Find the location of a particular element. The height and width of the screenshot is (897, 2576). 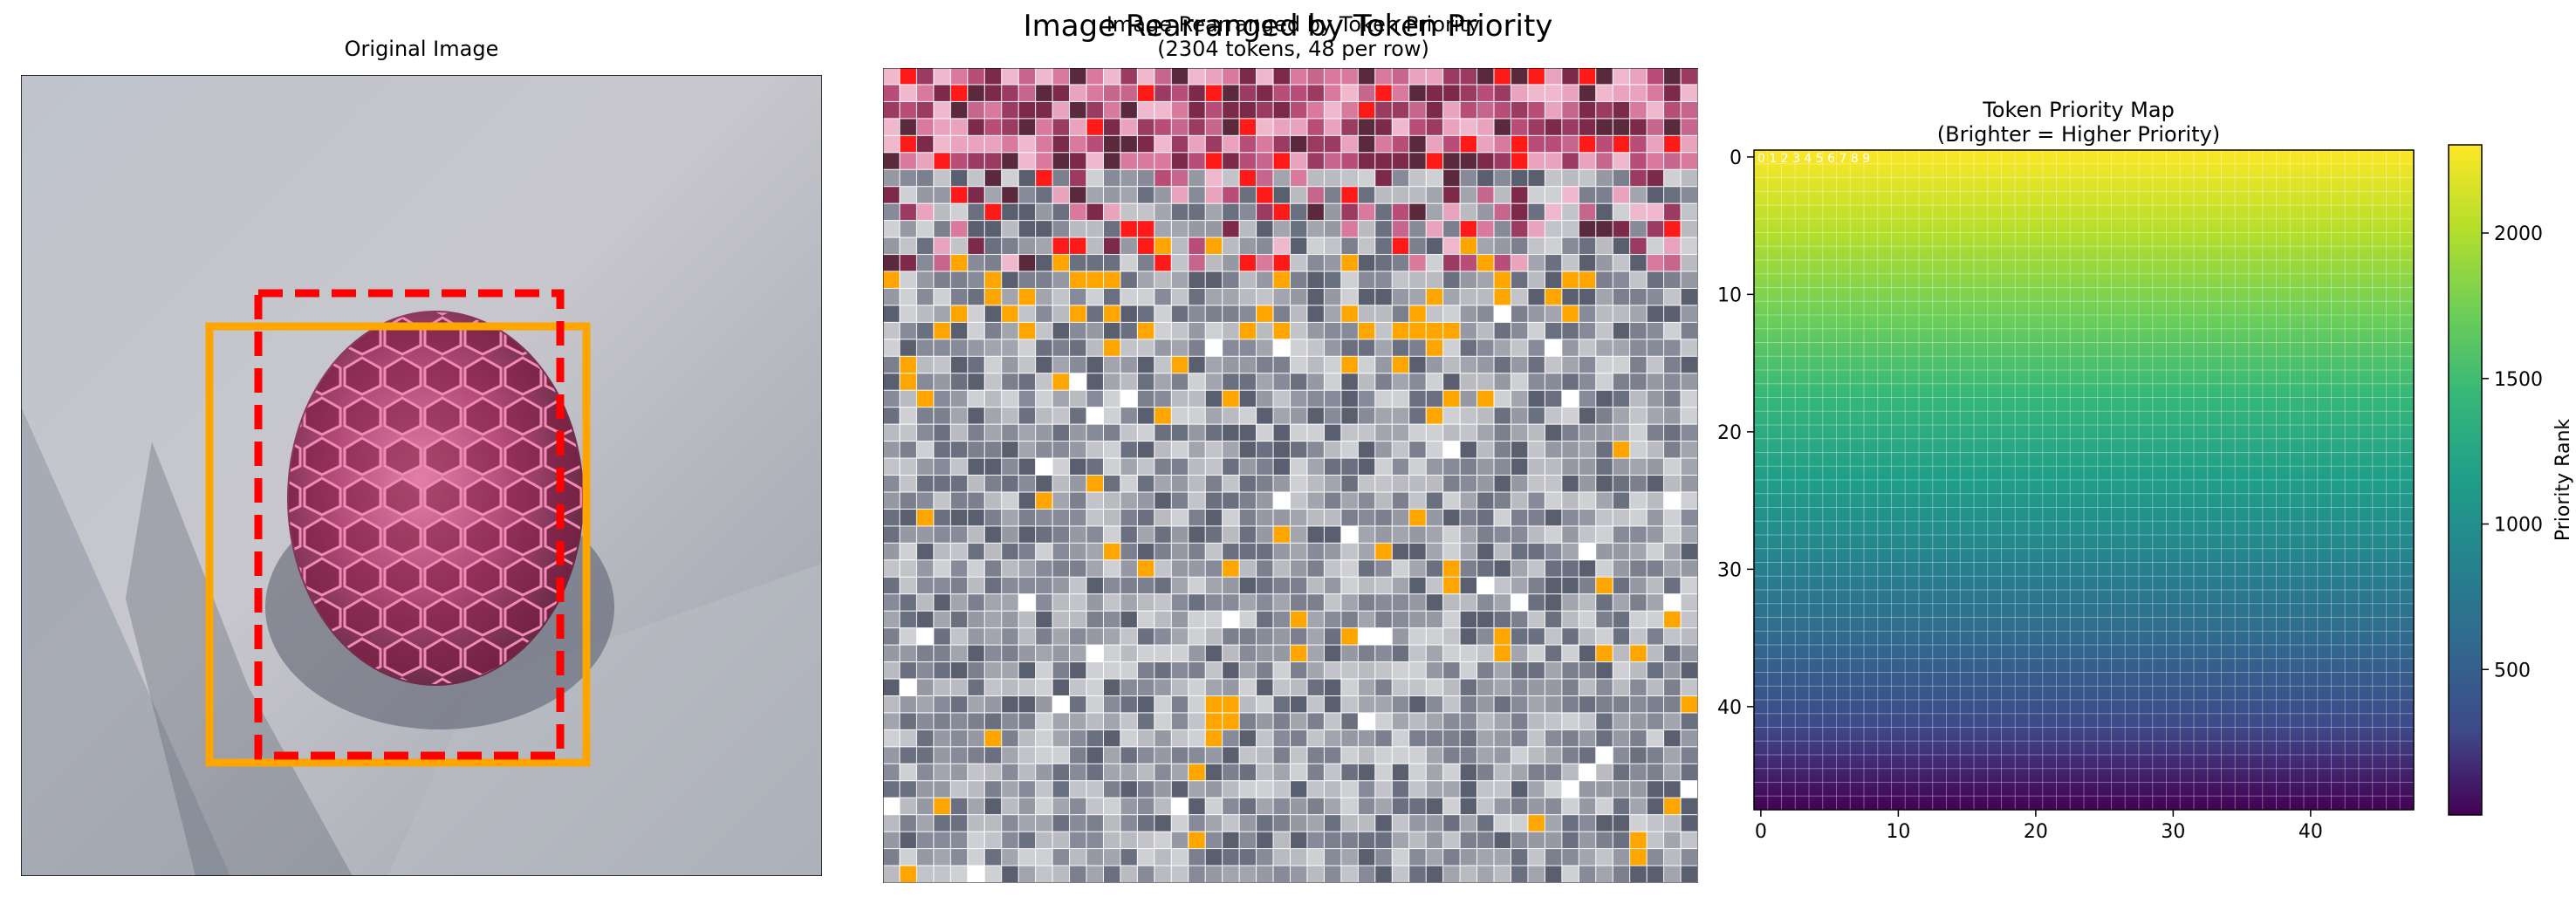

colorbar is located at coordinates (2466, 480).